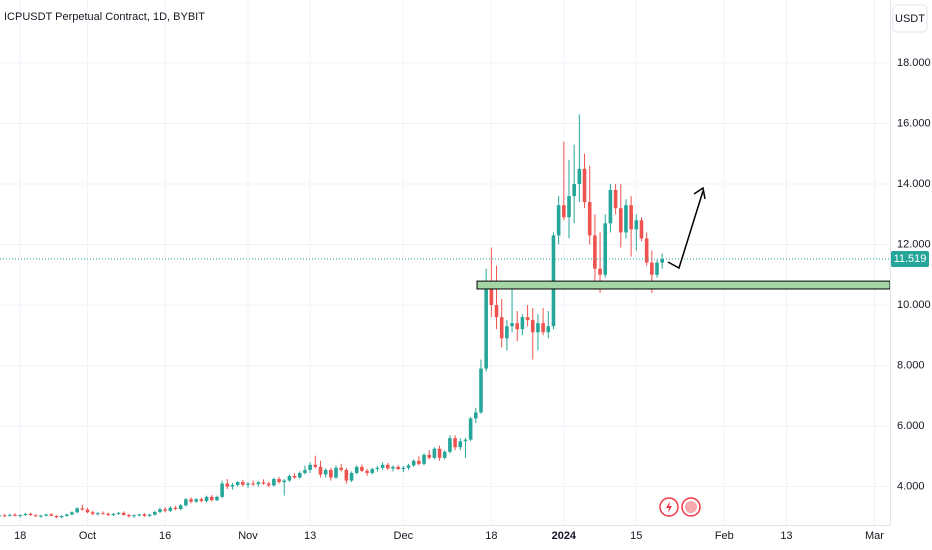 This screenshot has width=932, height=550. I want to click on y-tick-label: 14.000, so click(914, 184).